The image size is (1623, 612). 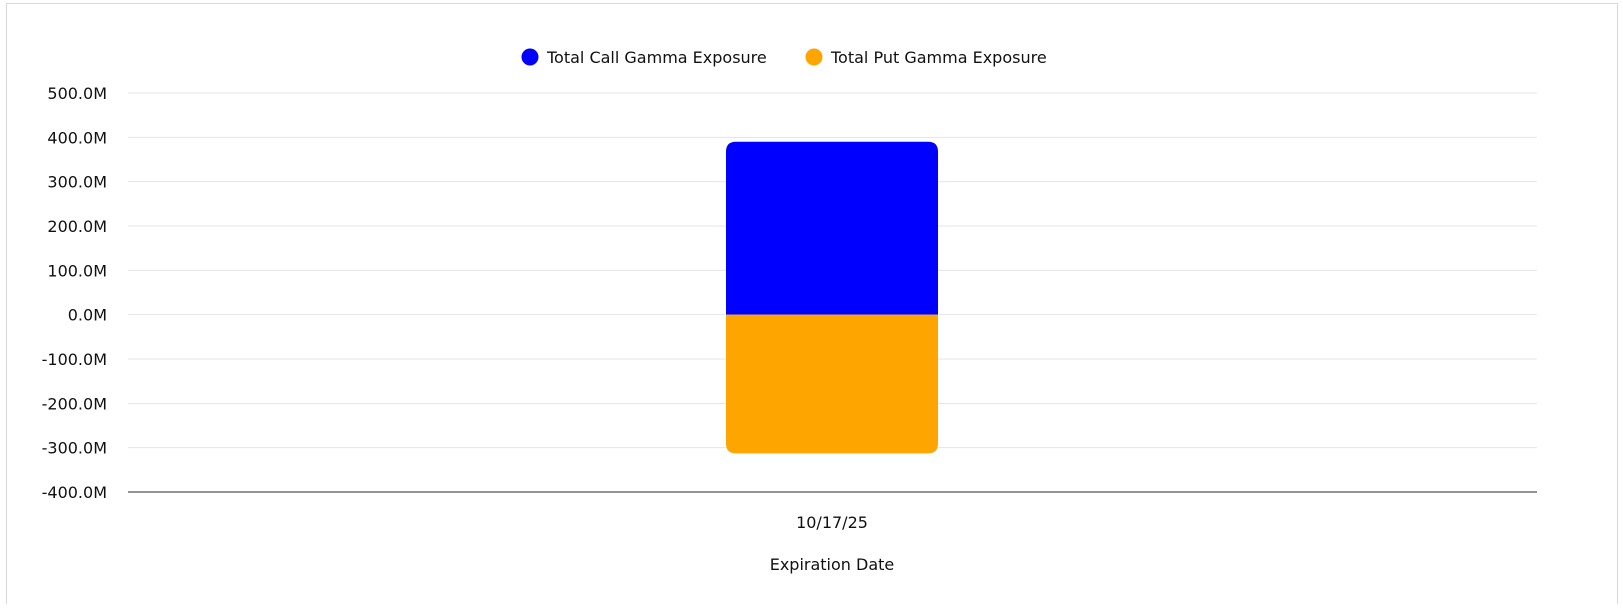 What do you see at coordinates (832, 522) in the screenshot?
I see `x-tick-label: 10/17/25` at bounding box center [832, 522].